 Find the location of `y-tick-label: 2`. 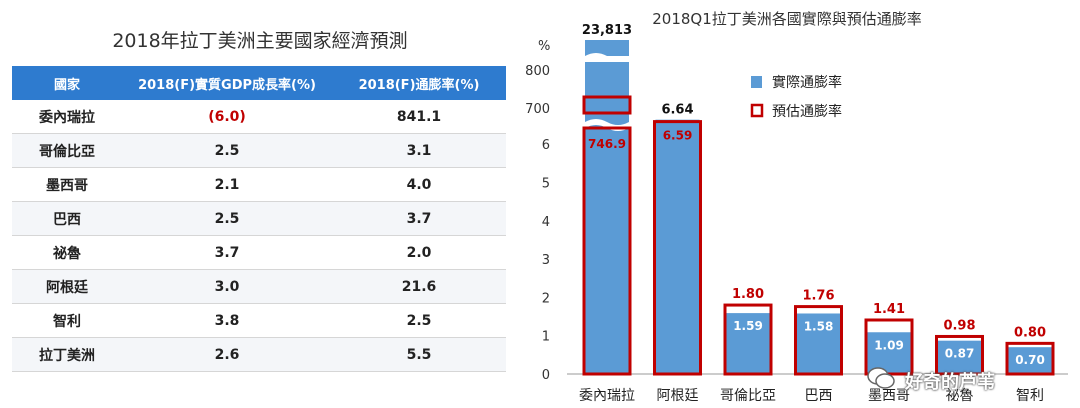

y-tick-label: 2 is located at coordinates (546, 298).